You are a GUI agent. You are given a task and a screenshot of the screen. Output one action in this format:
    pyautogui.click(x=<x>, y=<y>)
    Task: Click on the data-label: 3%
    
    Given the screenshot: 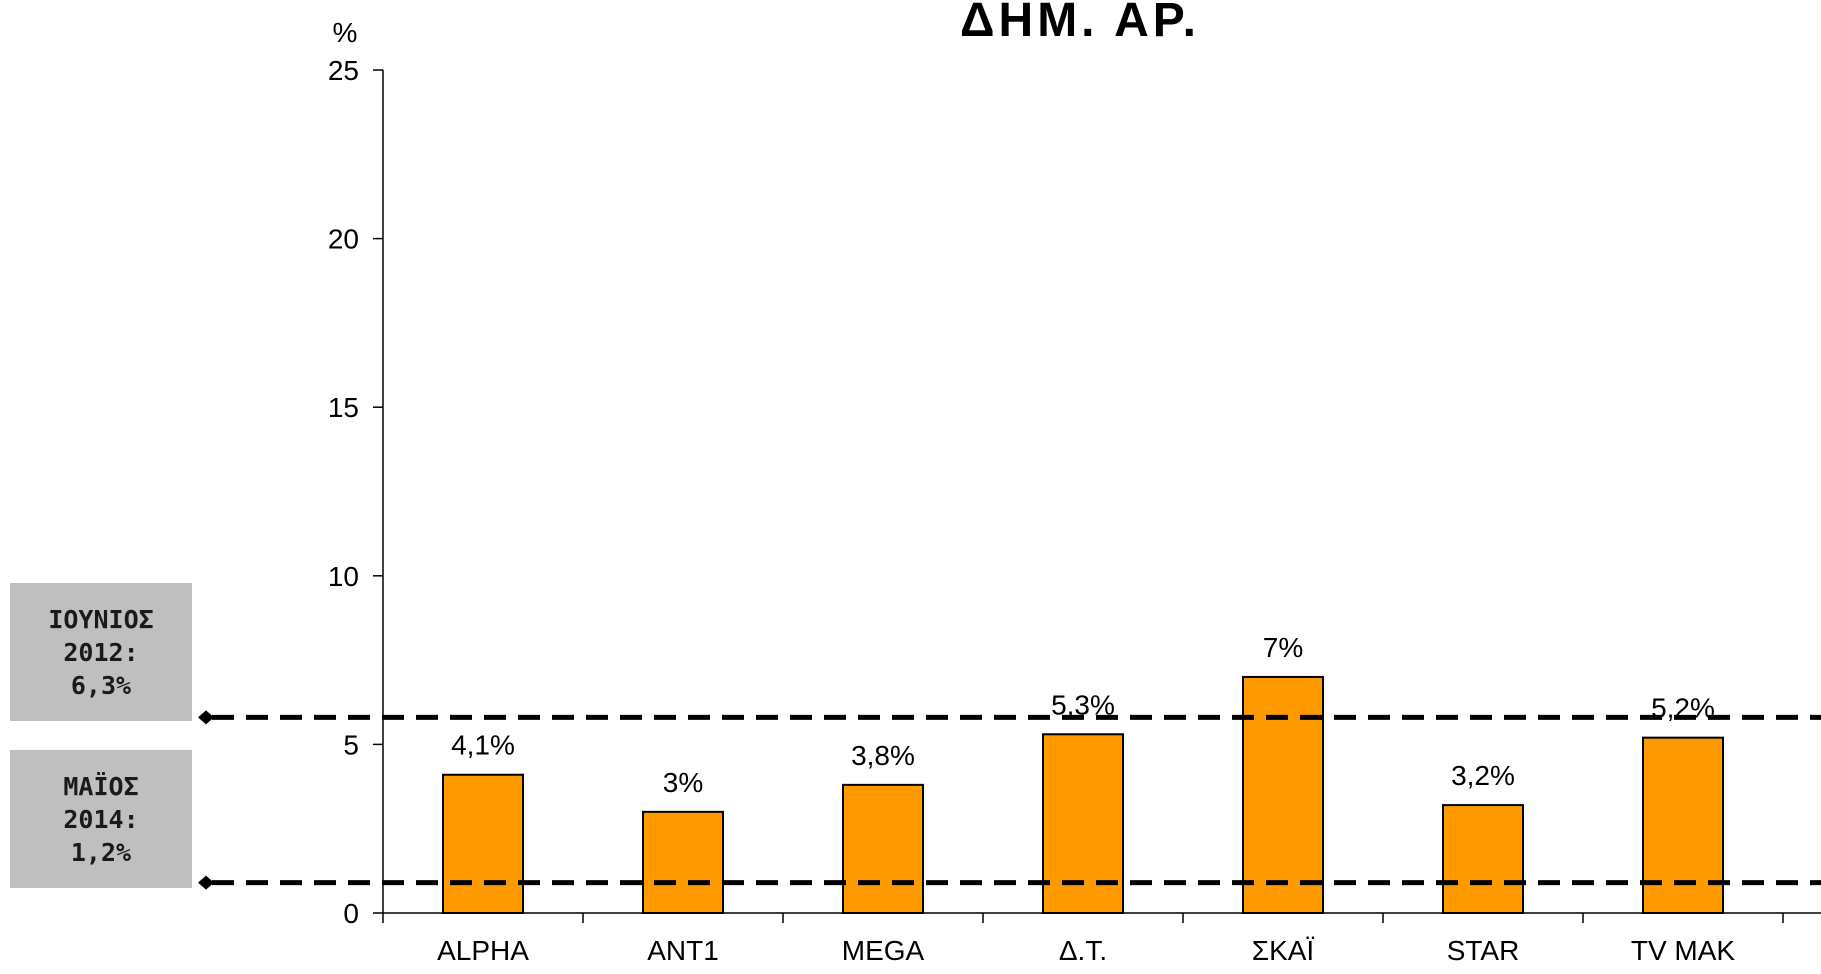 What is the action you would take?
    pyautogui.click(x=683, y=782)
    